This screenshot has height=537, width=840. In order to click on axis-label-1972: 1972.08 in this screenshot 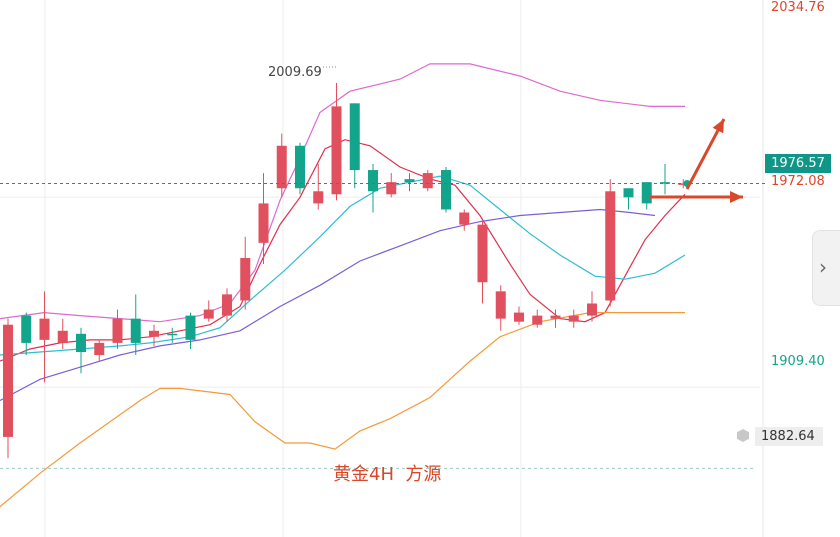, I will do `click(798, 181)`.